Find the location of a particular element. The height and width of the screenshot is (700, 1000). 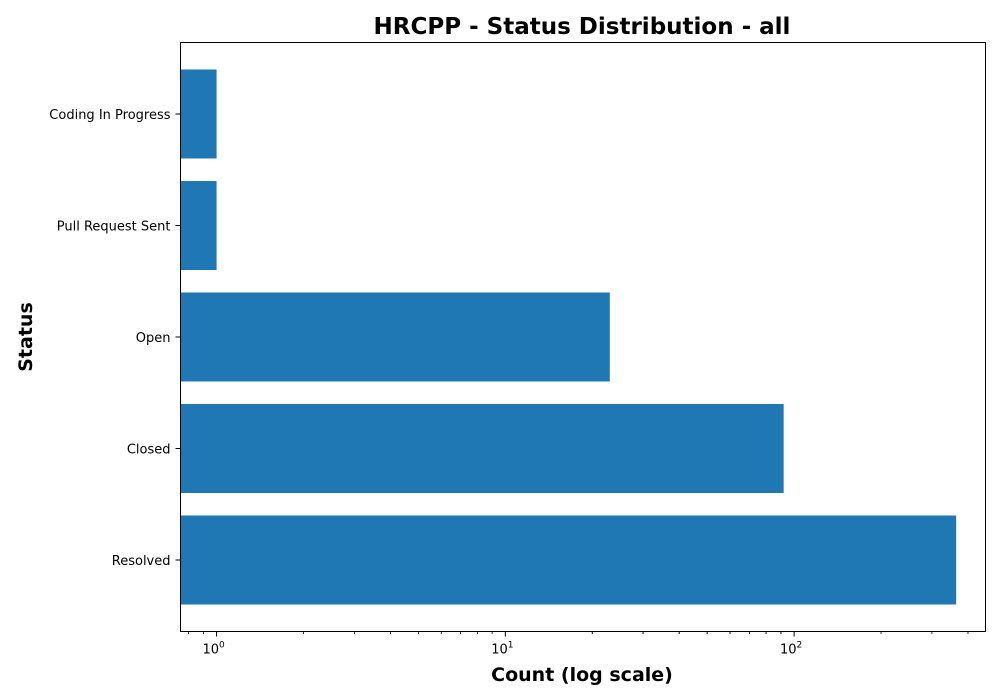

x-tick-label: 10² is located at coordinates (791, 649).